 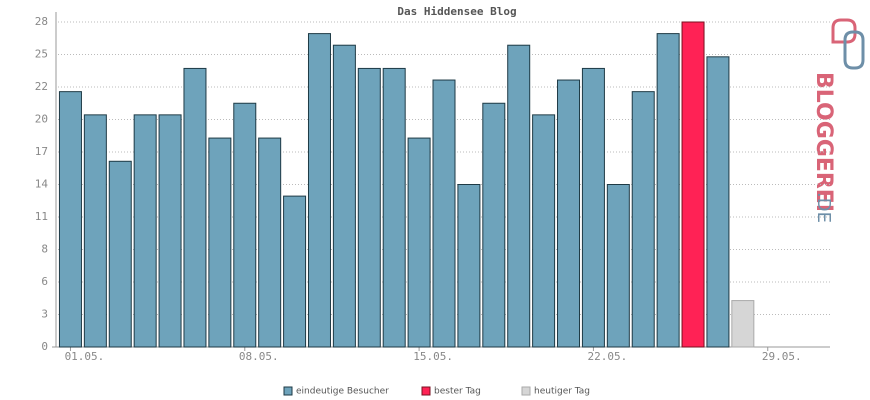 What do you see at coordinates (41, 216) in the screenshot?
I see `y-tick-label: 11` at bounding box center [41, 216].